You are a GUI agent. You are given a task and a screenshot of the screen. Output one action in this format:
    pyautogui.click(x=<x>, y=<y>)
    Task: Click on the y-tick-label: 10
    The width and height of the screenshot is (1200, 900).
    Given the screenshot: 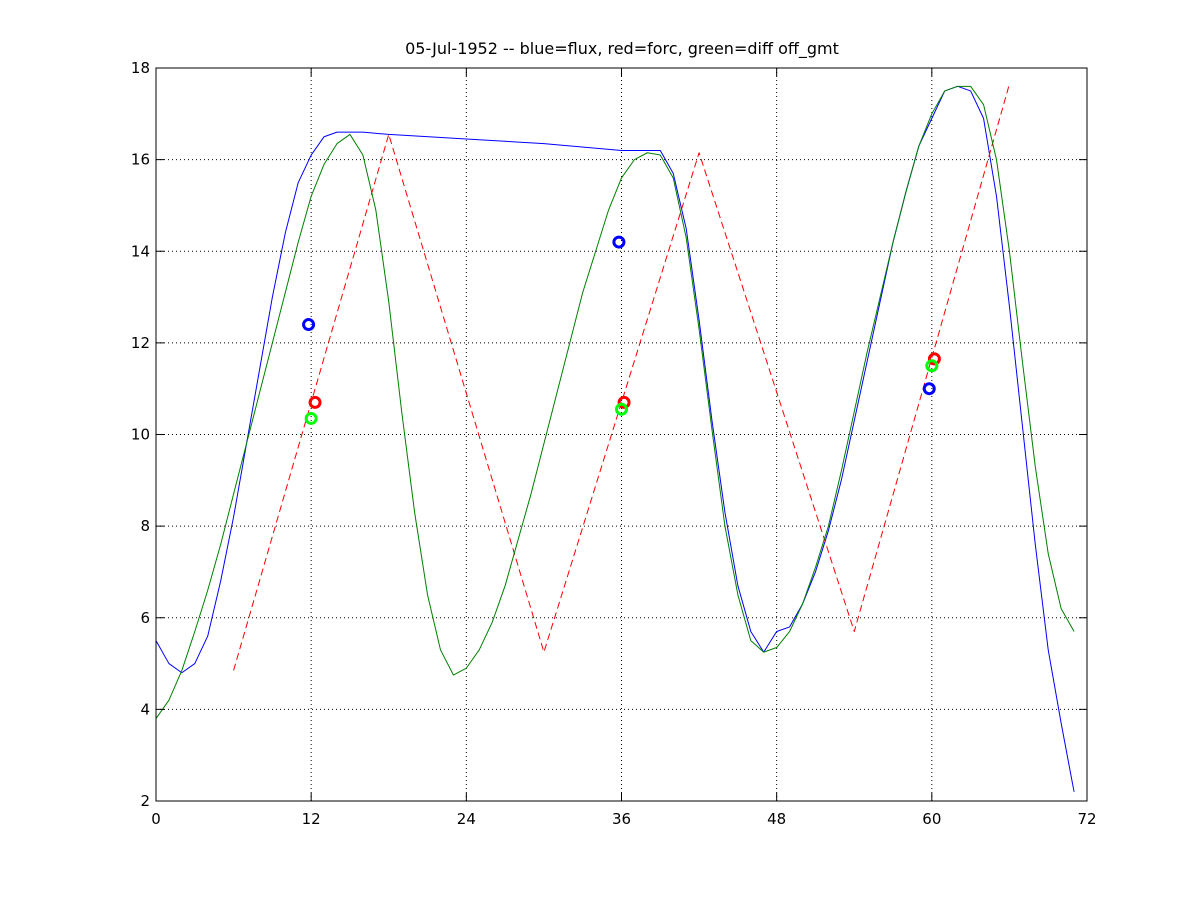 What is the action you would take?
    pyautogui.click(x=140, y=435)
    